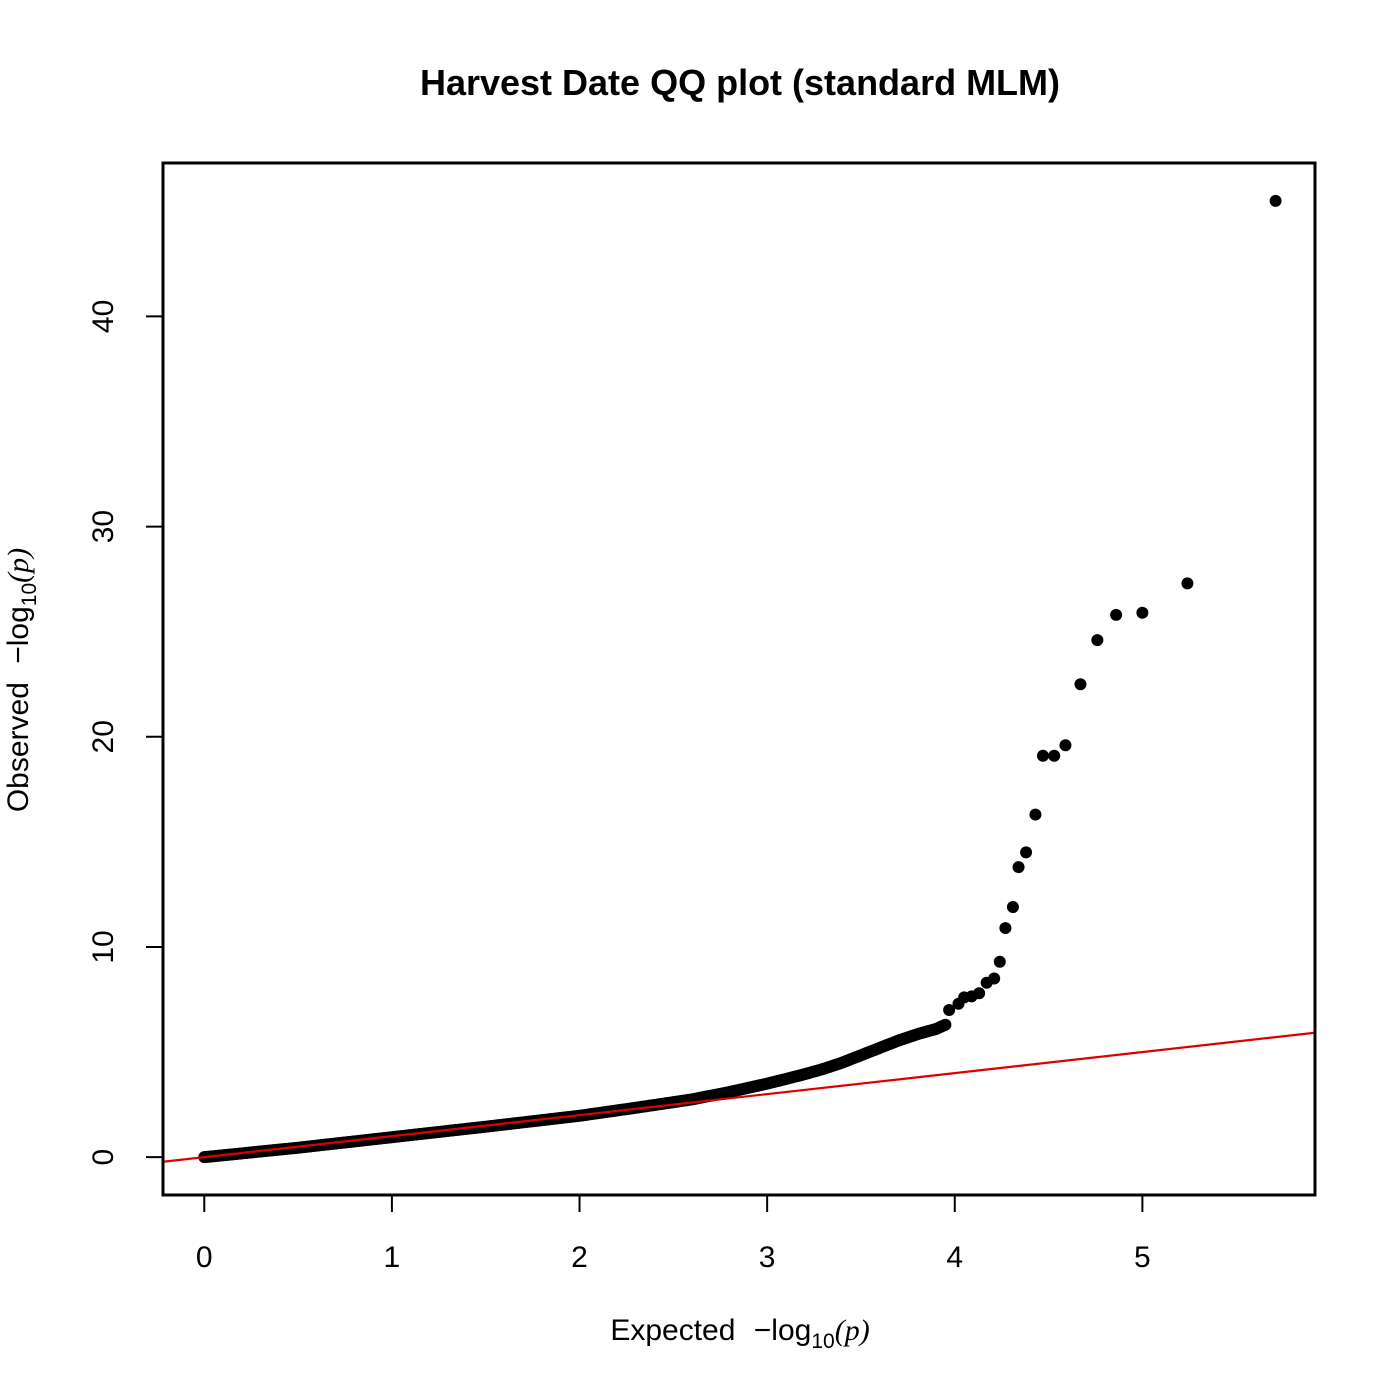 The width and height of the screenshot is (1400, 1400). Describe the element at coordinates (204, 1257) in the screenshot. I see `x-tick-label: 0` at that location.